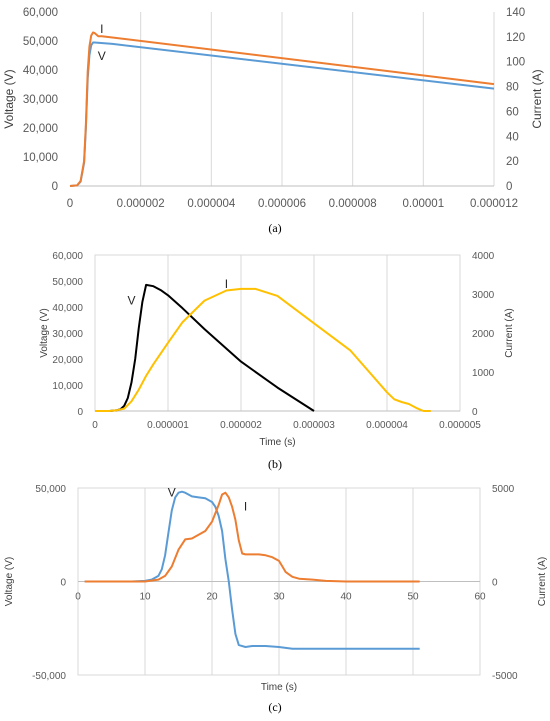 The image size is (550, 721). I want to click on x-tick-label: 0.000008, so click(353, 204).